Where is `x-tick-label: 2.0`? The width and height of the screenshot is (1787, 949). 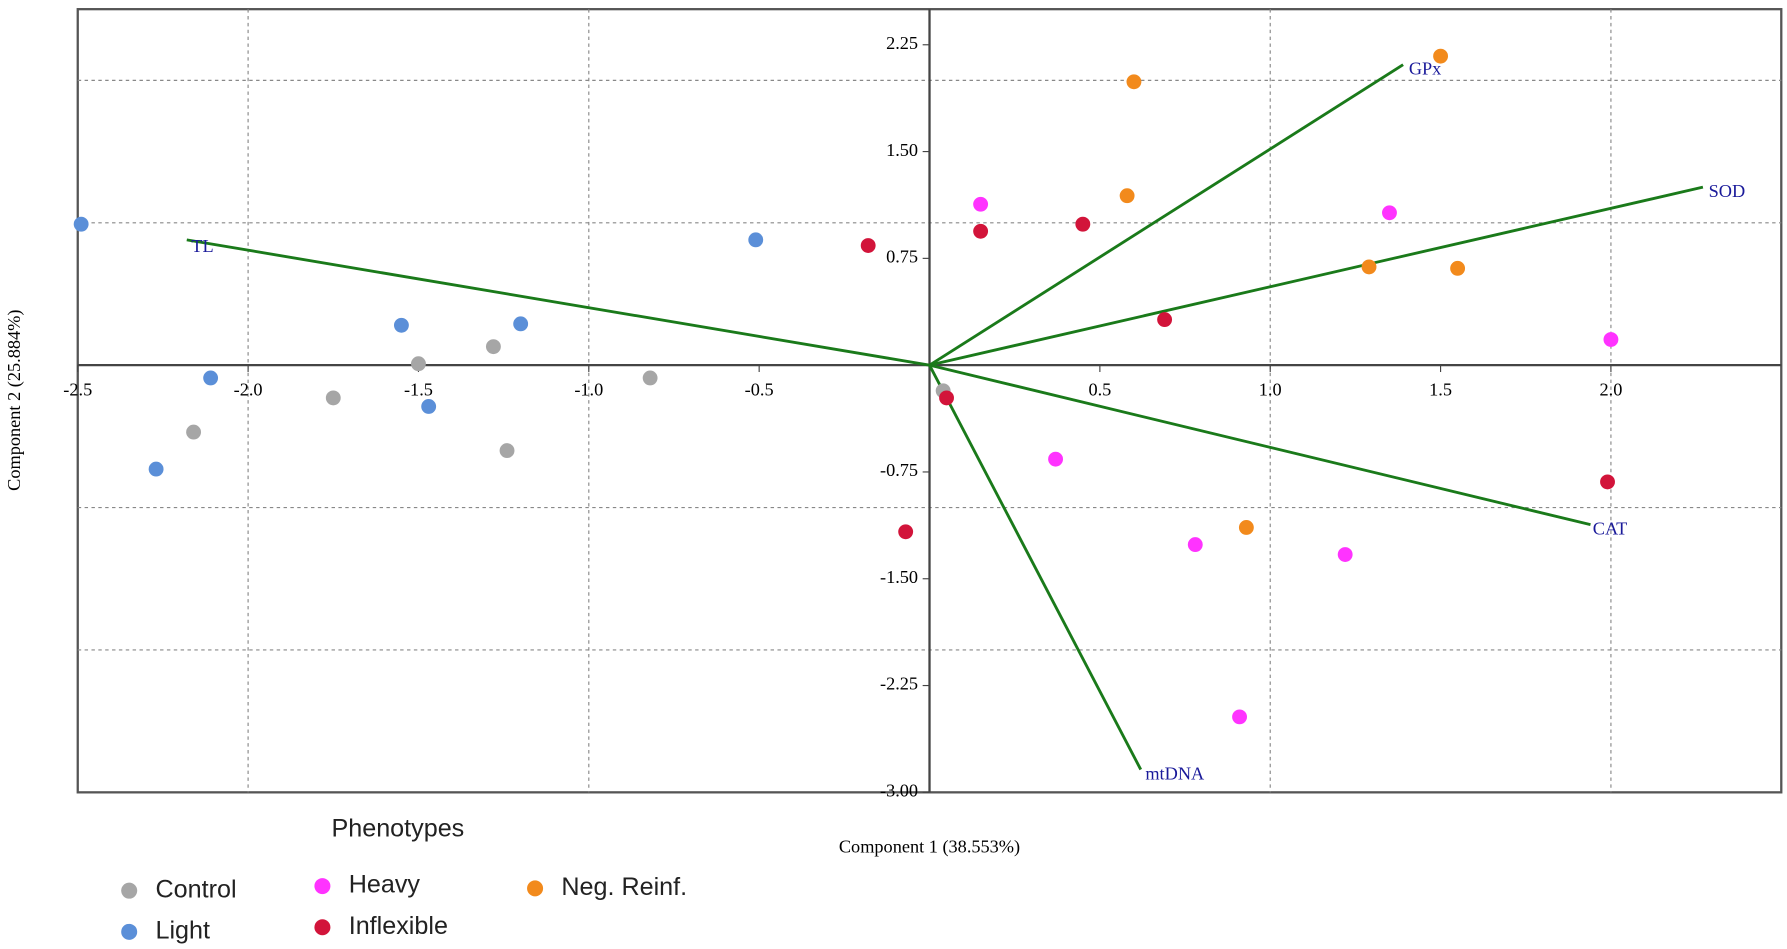 x-tick-label: 2.0 is located at coordinates (1610, 390).